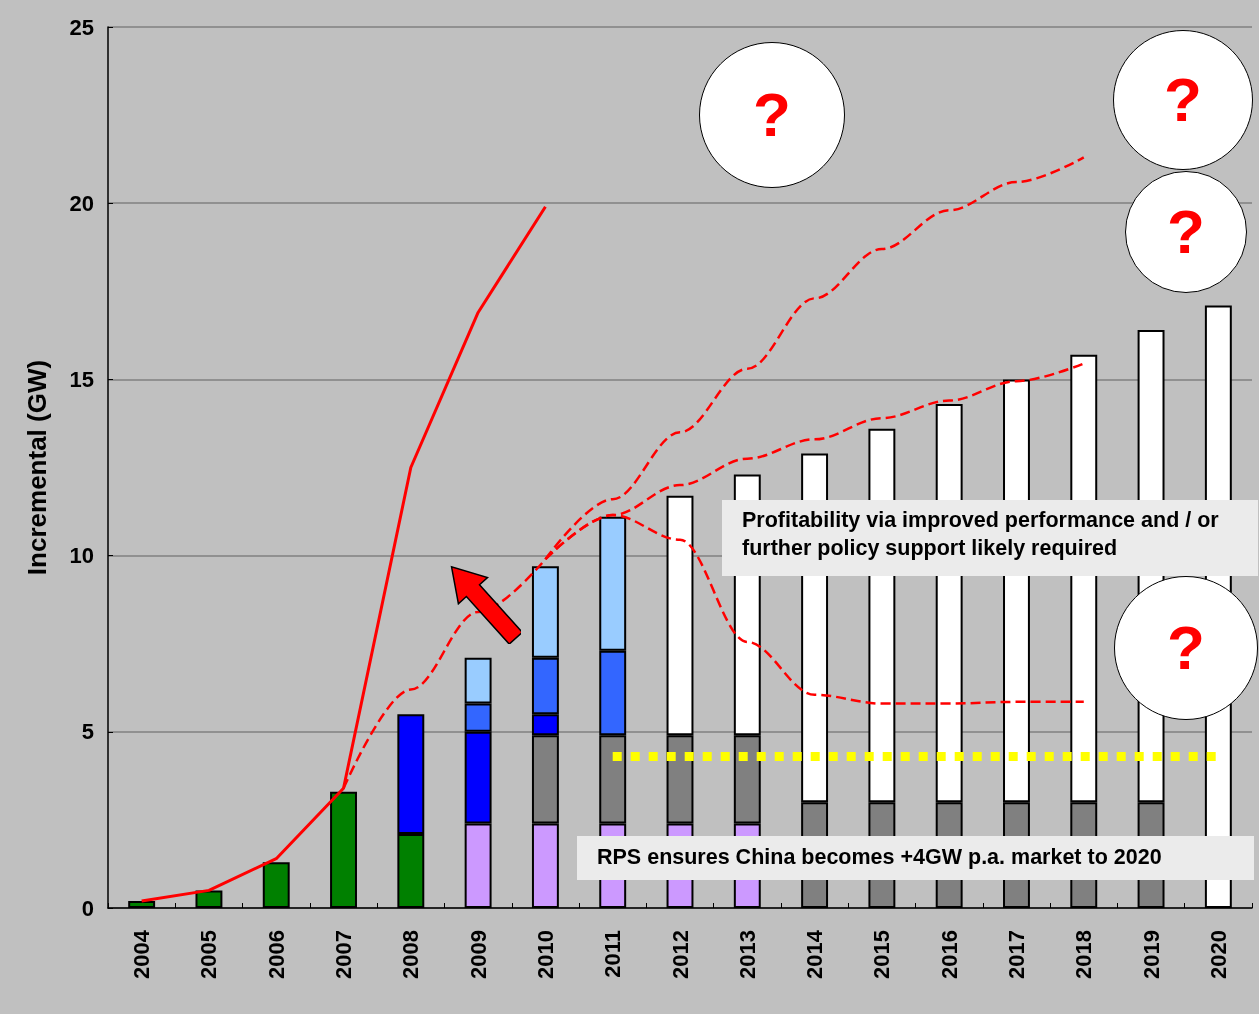  What do you see at coordinates (949, 954) in the screenshot?
I see `x-tick-label: 2016` at bounding box center [949, 954].